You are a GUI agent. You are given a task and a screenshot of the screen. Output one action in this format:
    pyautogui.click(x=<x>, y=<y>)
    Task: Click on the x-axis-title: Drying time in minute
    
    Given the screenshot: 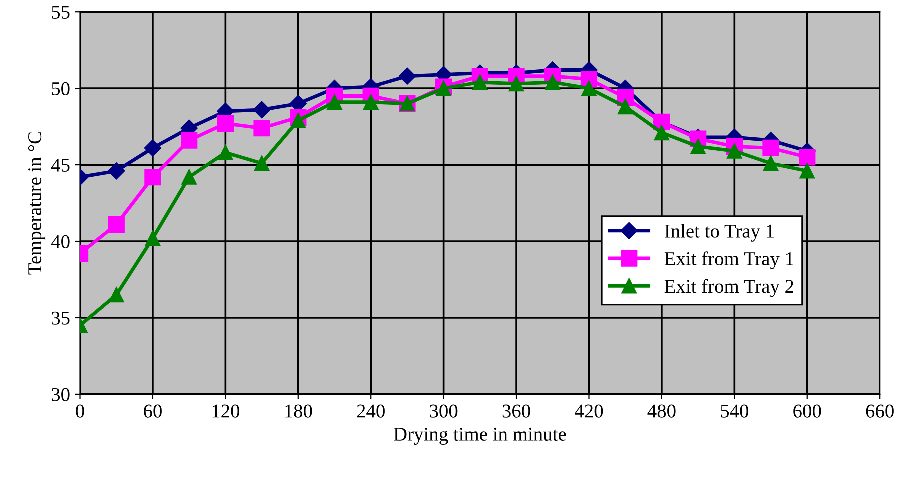 What is the action you would take?
    pyautogui.click(x=480, y=437)
    